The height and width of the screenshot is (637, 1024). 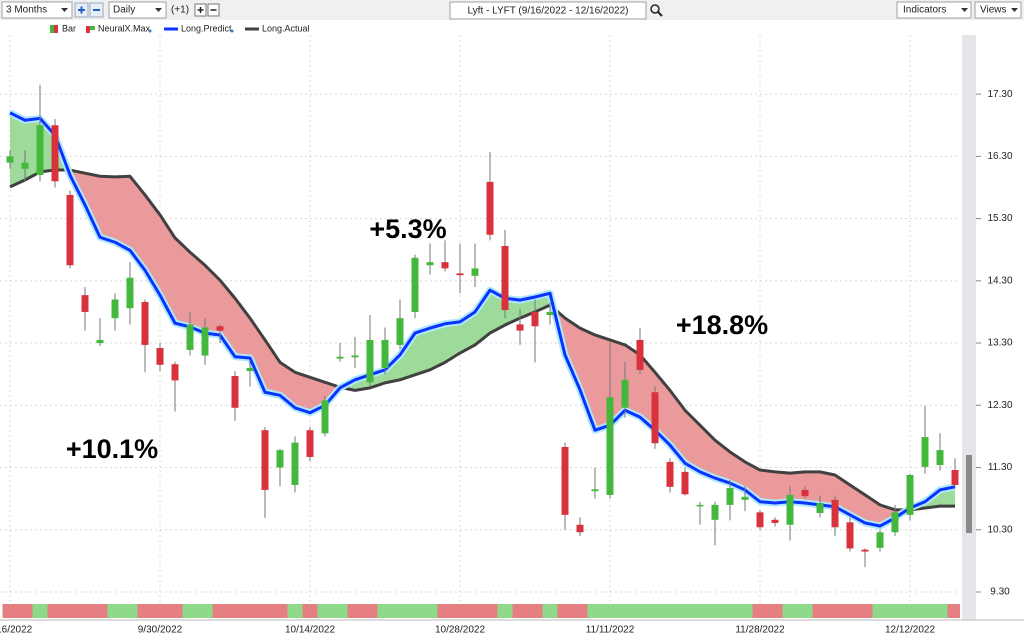 I want to click on x-tick-label: 11/28/2022, so click(x=760, y=630).